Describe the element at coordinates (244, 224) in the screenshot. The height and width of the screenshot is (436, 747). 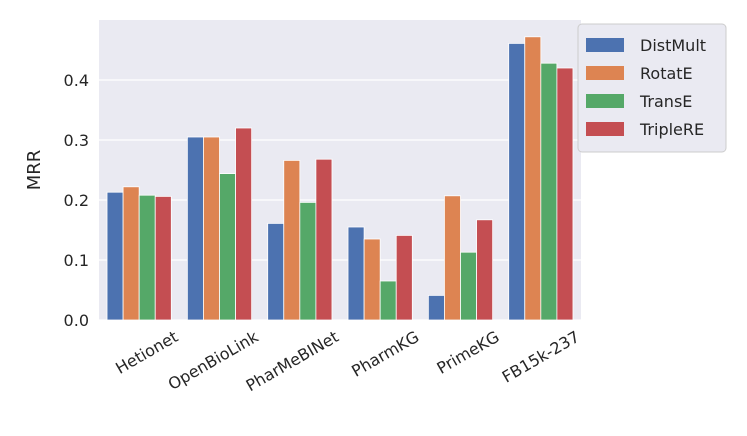
I see `bar-triplere-openbiolink` at that location.